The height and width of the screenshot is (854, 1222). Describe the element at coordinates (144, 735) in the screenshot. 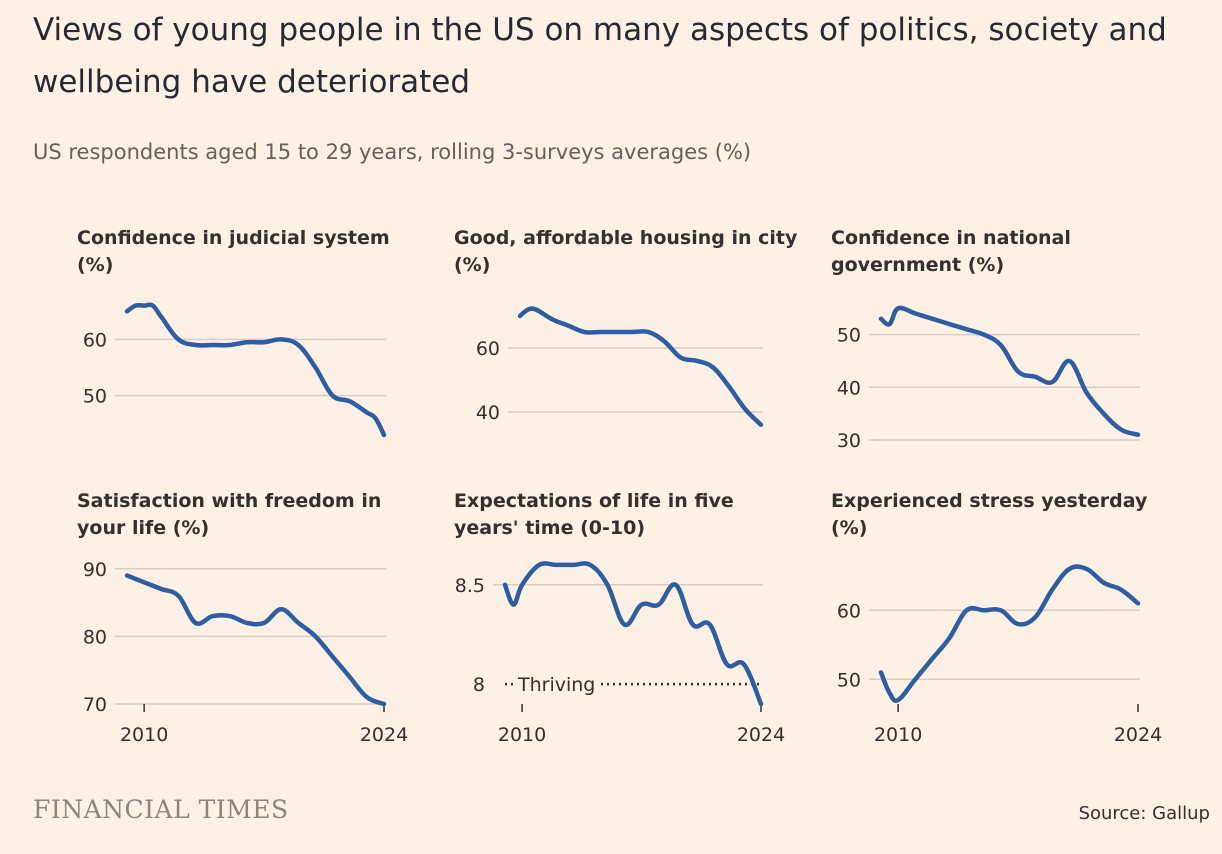

I see `x-tick-label-4-1: 2010` at that location.